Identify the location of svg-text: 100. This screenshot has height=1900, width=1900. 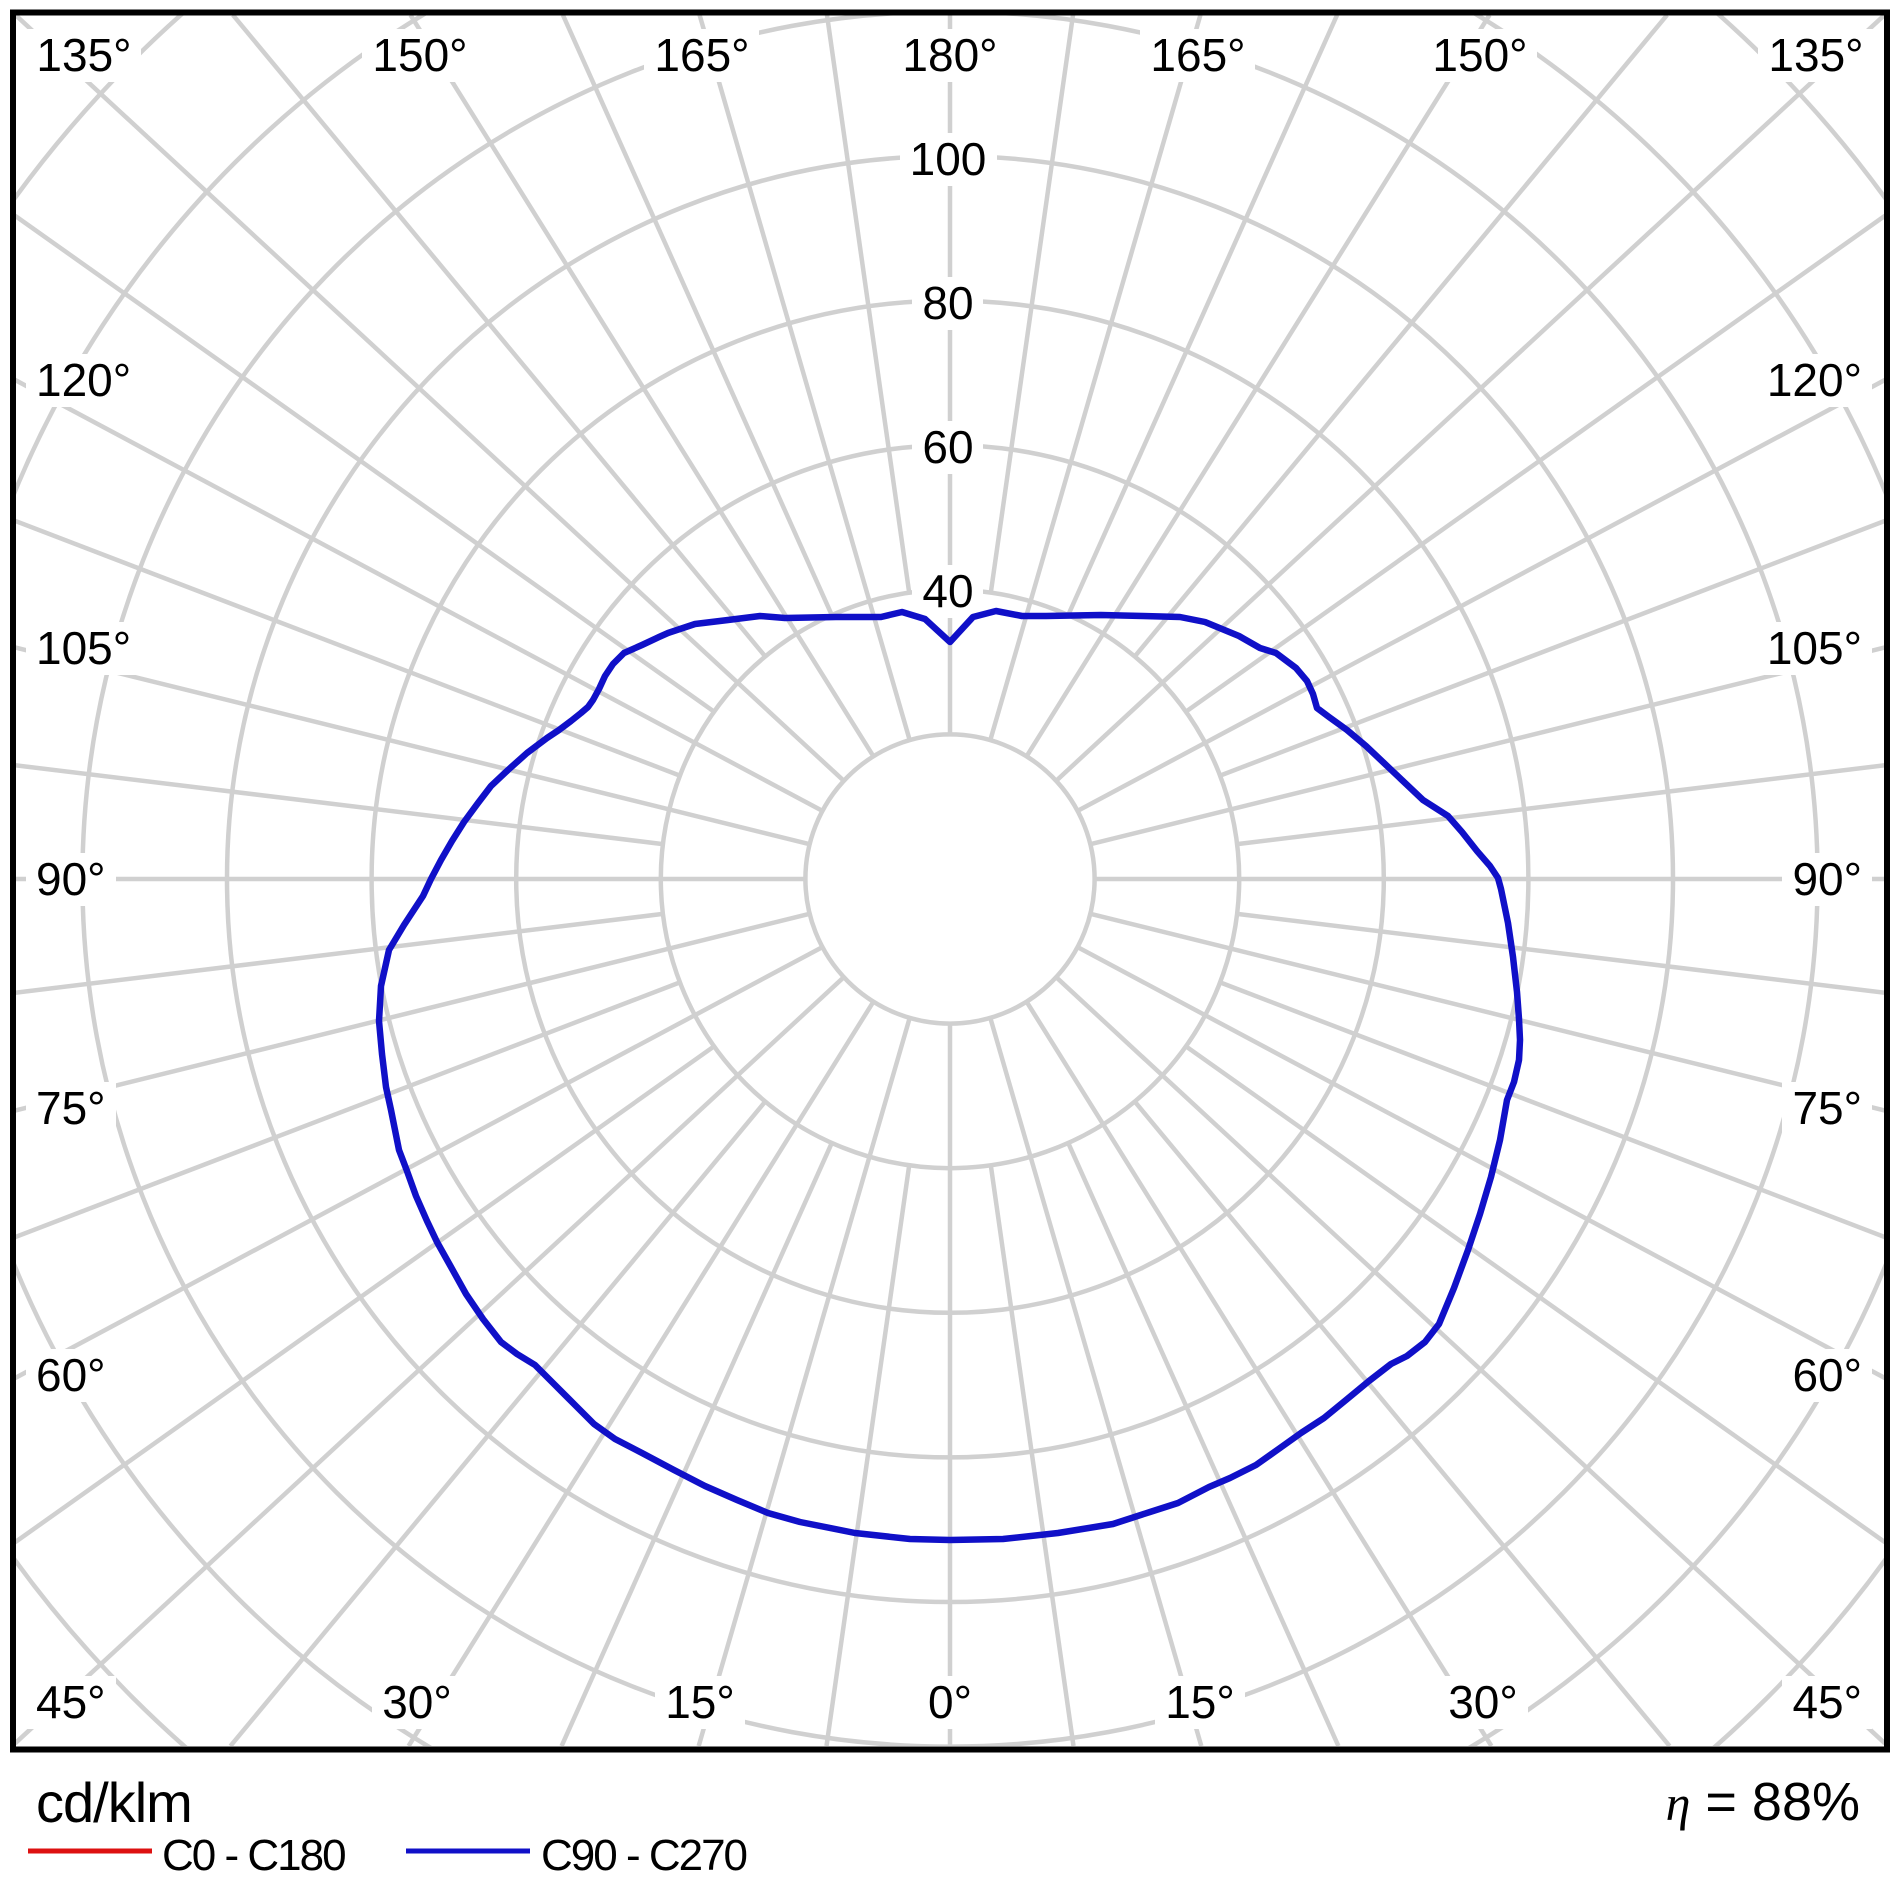
(948, 159).